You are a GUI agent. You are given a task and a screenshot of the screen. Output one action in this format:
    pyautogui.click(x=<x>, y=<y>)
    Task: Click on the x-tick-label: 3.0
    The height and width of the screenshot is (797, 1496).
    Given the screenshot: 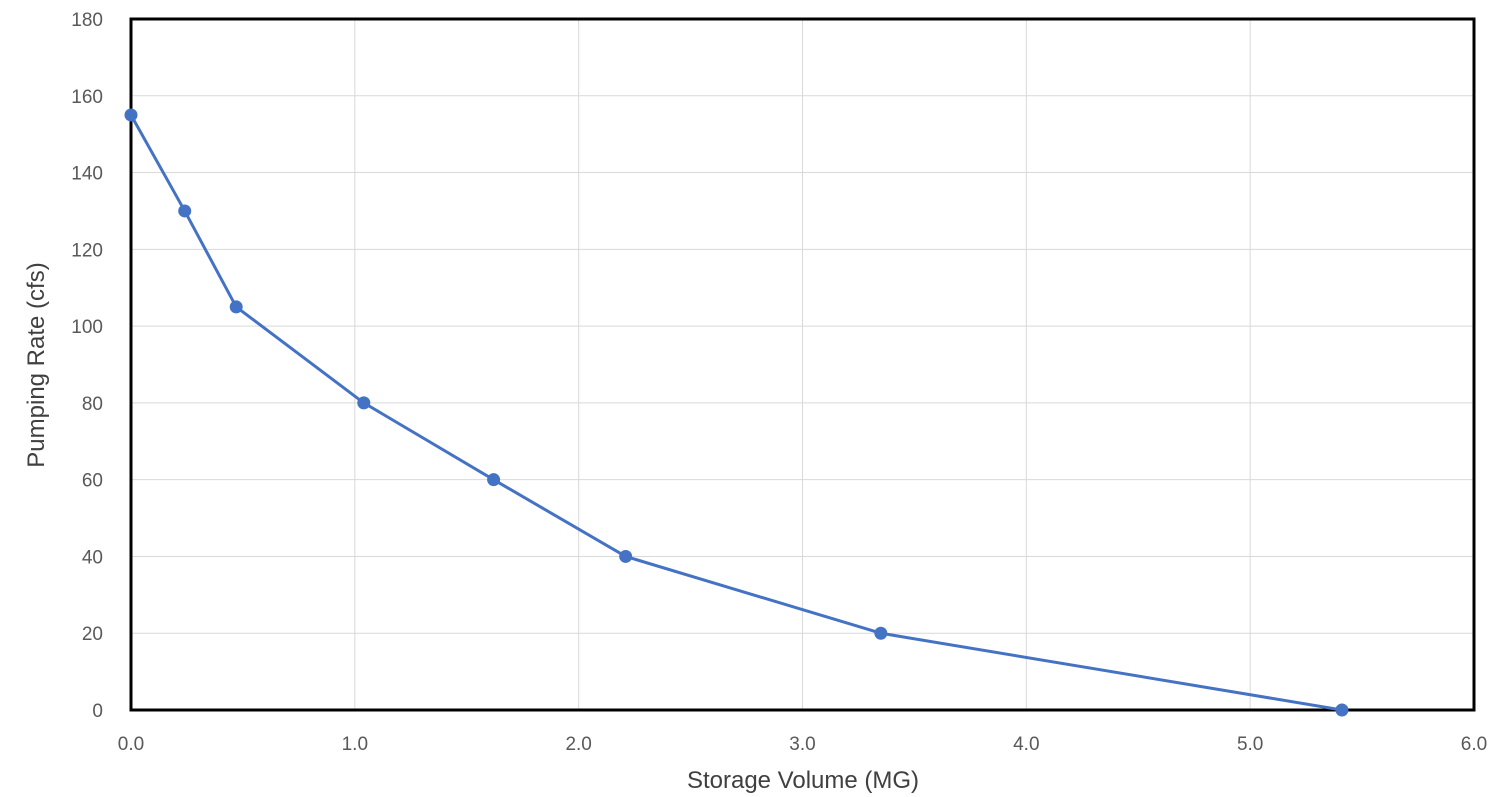 What is the action you would take?
    pyautogui.click(x=802, y=744)
    